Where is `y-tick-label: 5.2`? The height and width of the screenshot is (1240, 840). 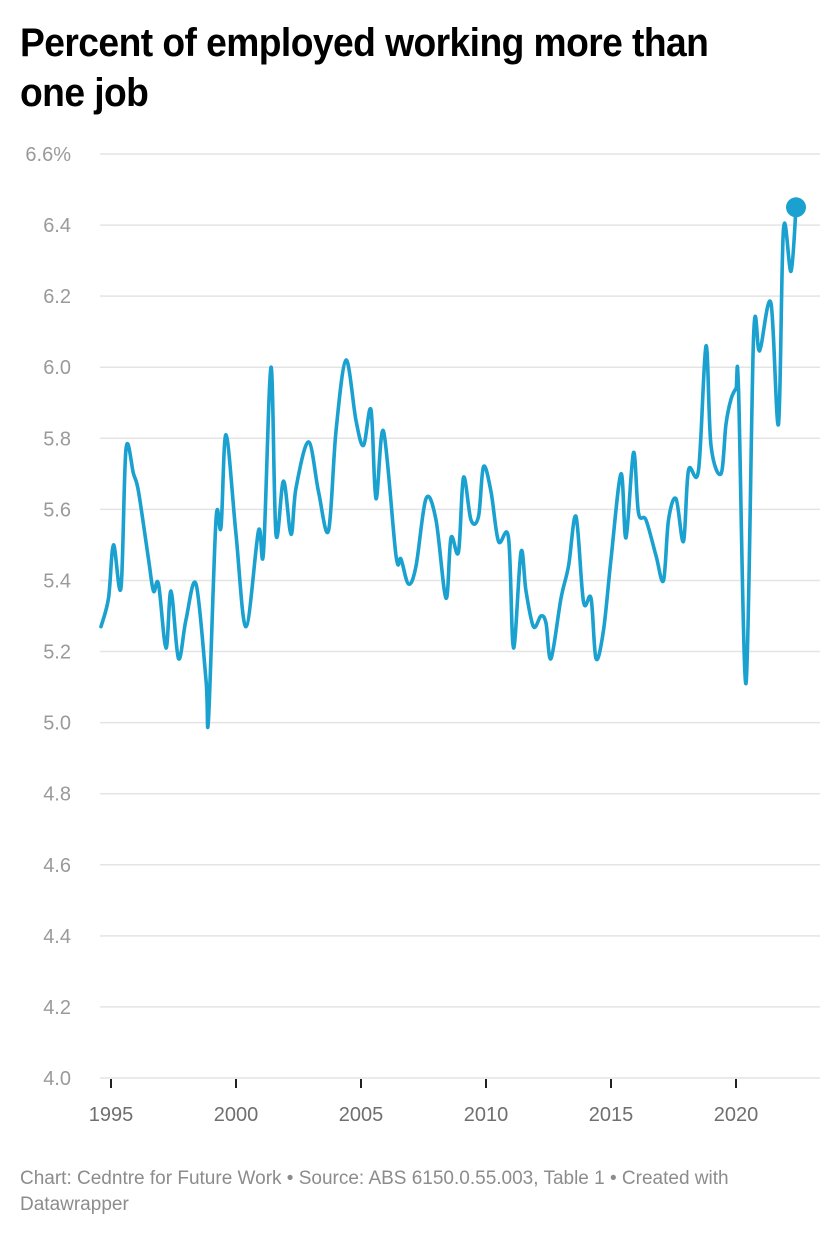 y-tick-label: 5.2 is located at coordinates (57, 653).